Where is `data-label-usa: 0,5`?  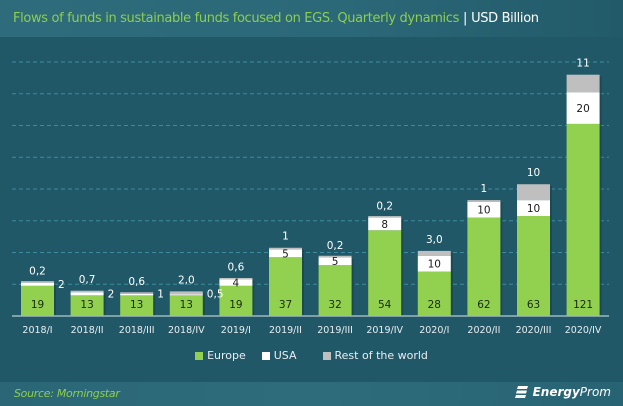 data-label-usa: 0,5 is located at coordinates (215, 294).